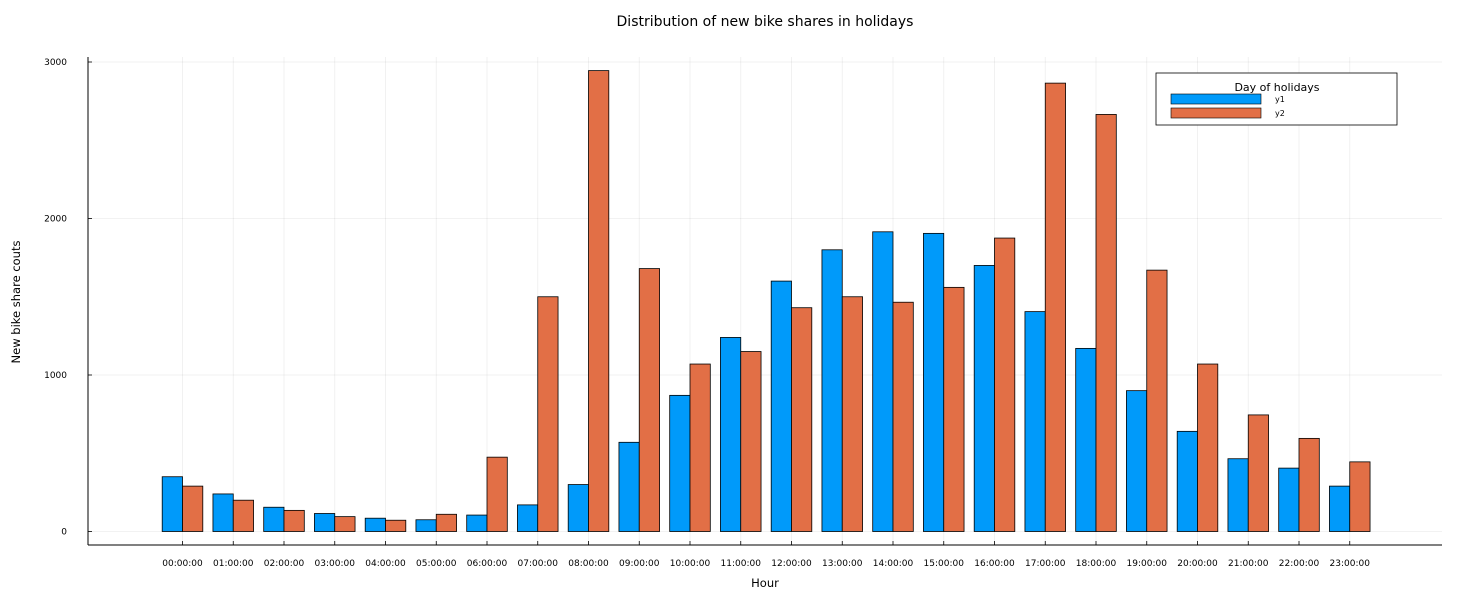 The image size is (1457, 597). What do you see at coordinates (893, 564) in the screenshot?
I see `x-tick-label: 14:00:00` at bounding box center [893, 564].